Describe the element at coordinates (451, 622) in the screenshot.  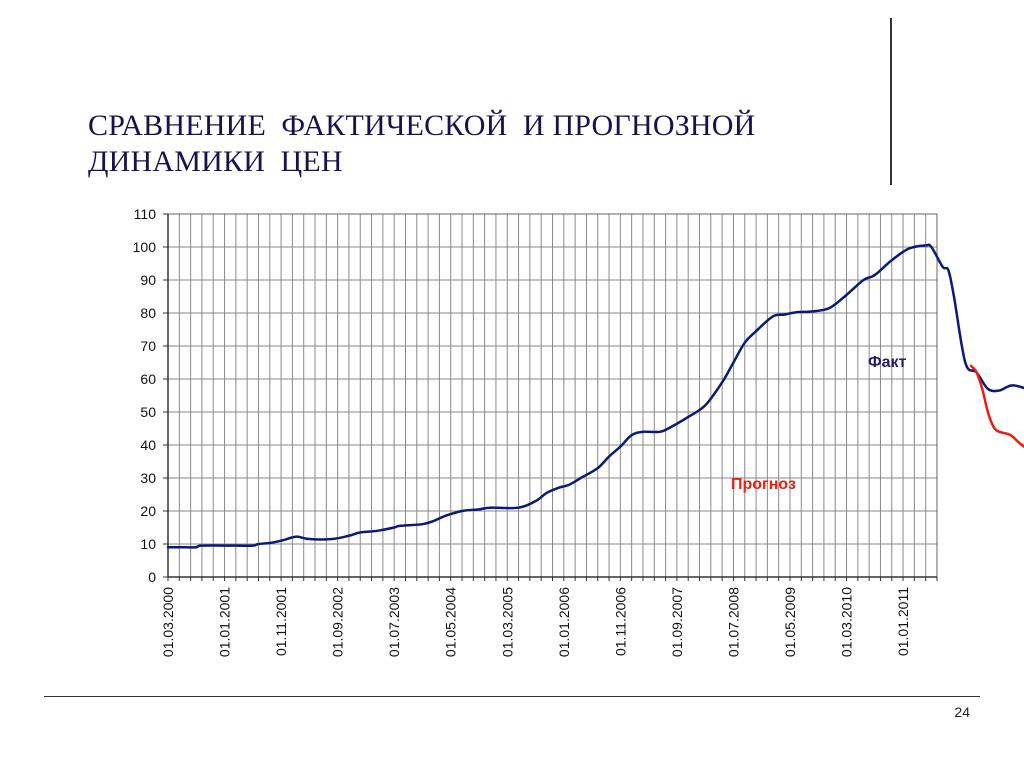
I see `x-tick-label: 01.05.2004` at that location.